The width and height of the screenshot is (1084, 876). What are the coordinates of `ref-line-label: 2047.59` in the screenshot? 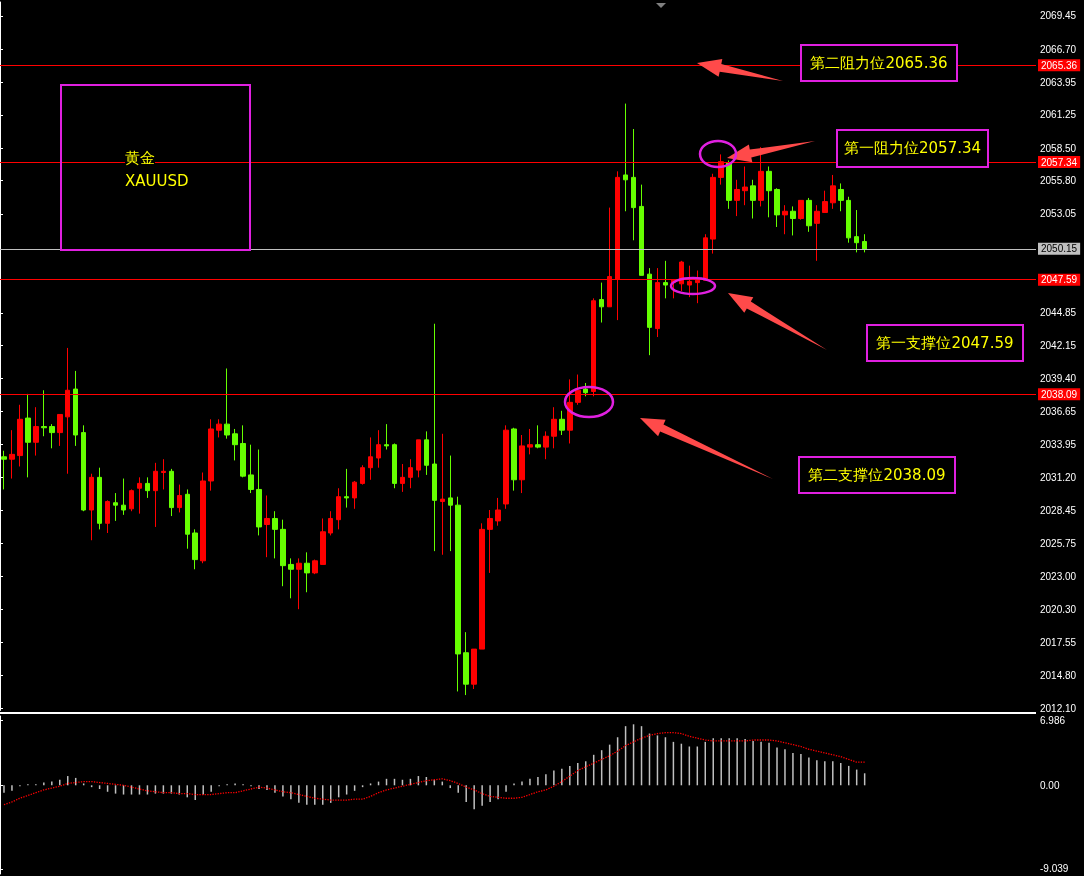 It's located at (1059, 280).